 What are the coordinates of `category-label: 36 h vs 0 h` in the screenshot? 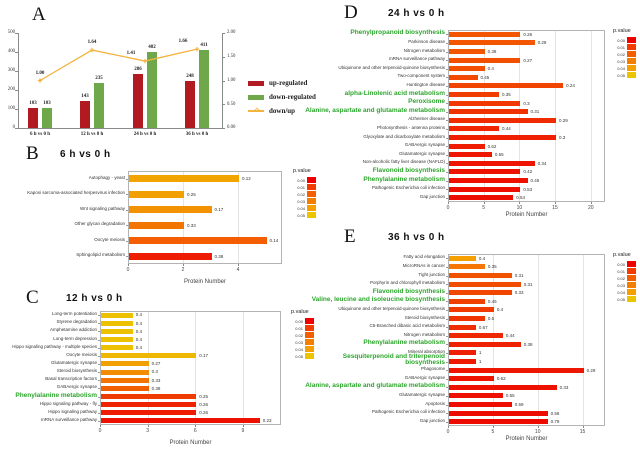 It's located at (197, 134).